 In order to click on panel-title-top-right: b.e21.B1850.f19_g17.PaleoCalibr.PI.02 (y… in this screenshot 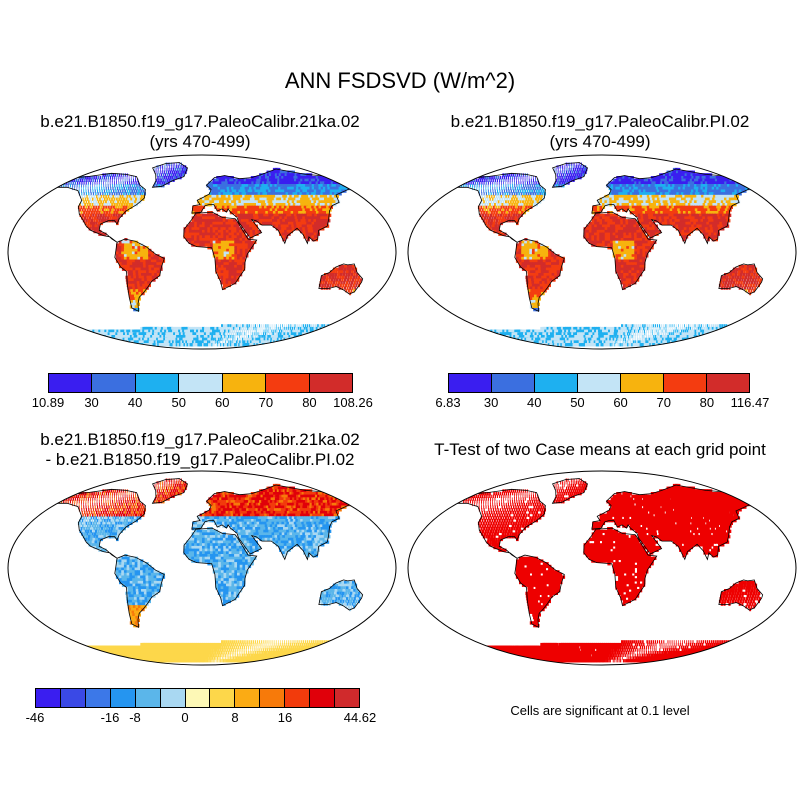, I will do `click(600, 132)`.